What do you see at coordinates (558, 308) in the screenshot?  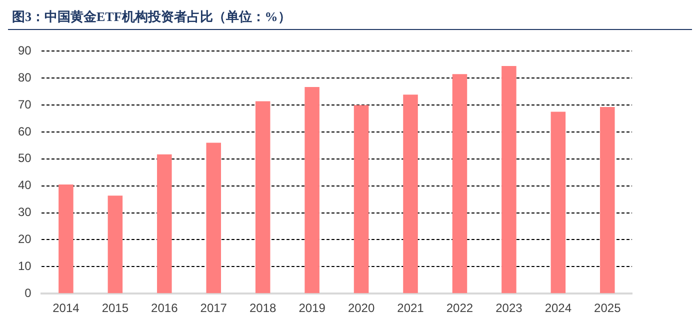 I see `x-tick-label: 2024` at bounding box center [558, 308].